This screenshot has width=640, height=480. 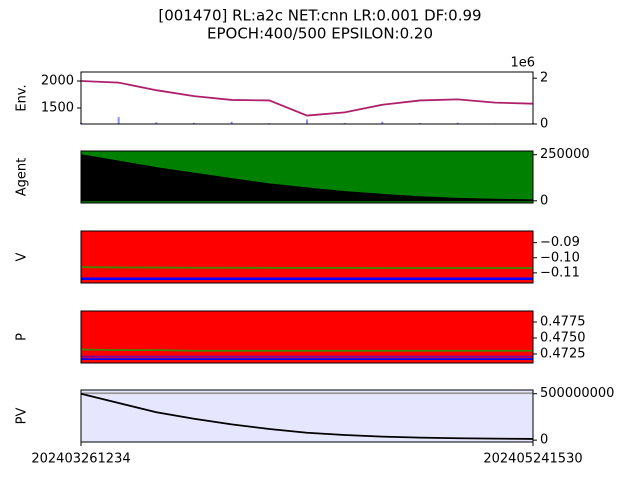 What do you see at coordinates (560, 242) in the screenshot?
I see `y-tick-label: −0.09` at bounding box center [560, 242].